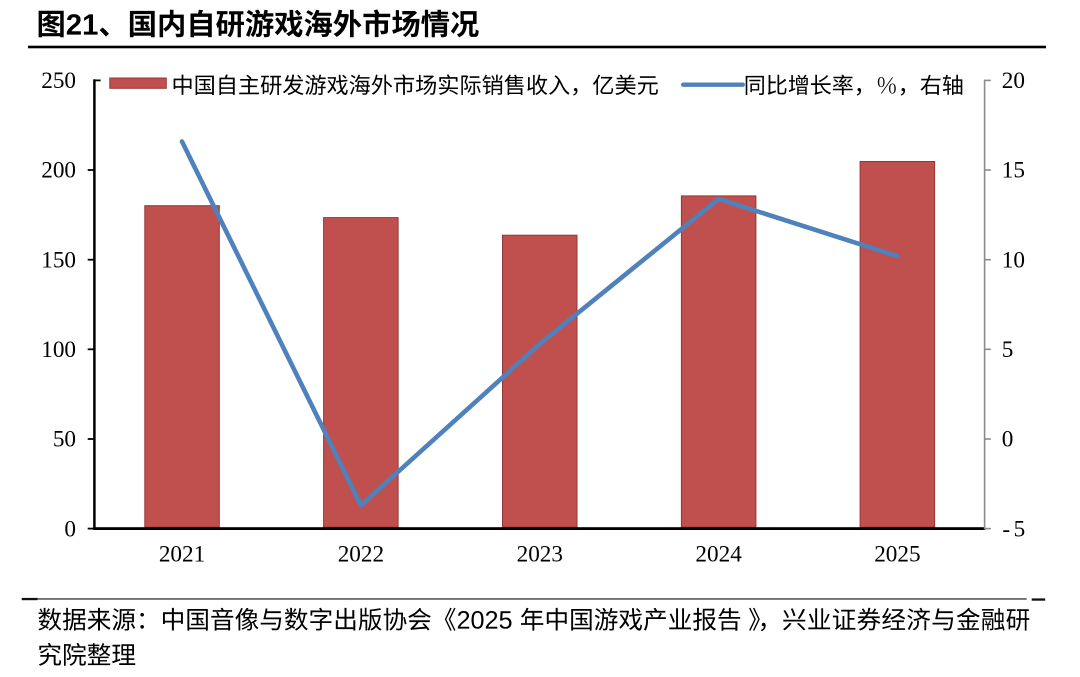 This screenshot has width=1080, height=677. Describe the element at coordinates (182, 555) in the screenshot. I see `svg-text: 2021` at that location.